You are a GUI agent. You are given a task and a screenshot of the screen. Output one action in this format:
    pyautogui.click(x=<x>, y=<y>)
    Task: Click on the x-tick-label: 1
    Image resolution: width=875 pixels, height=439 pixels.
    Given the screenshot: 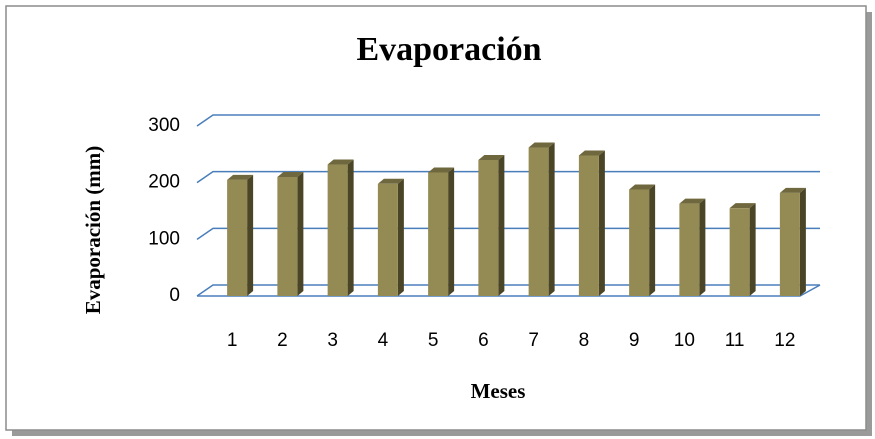 What is the action you would take?
    pyautogui.click(x=232, y=340)
    